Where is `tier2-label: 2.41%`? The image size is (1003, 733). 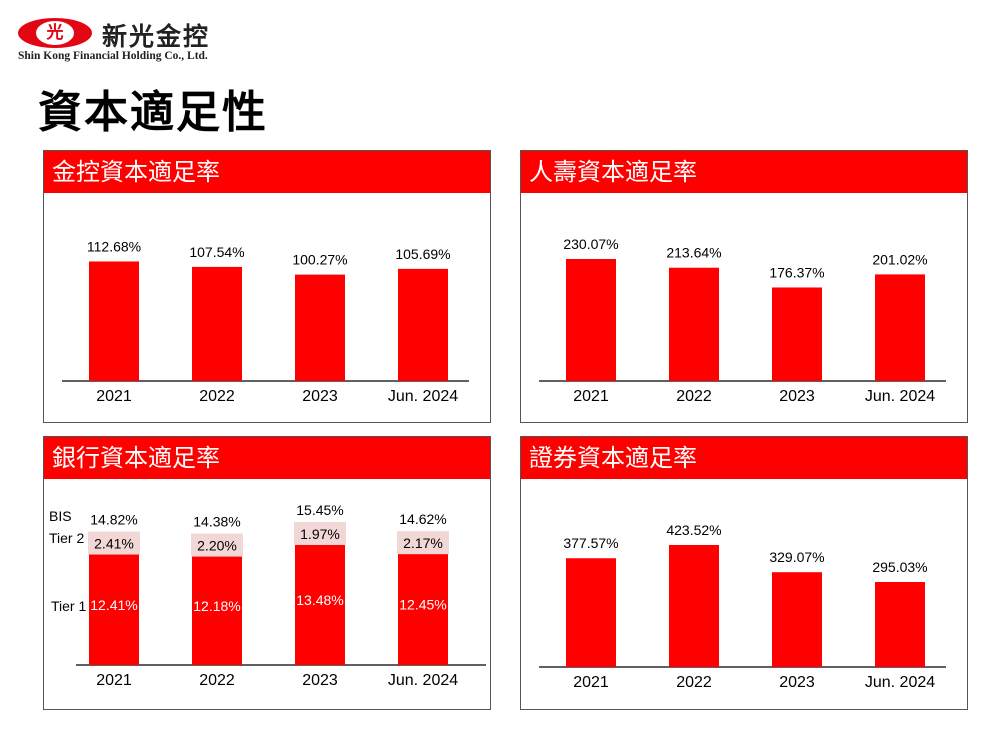
tier2-label: 2.41% is located at coordinates (114, 544).